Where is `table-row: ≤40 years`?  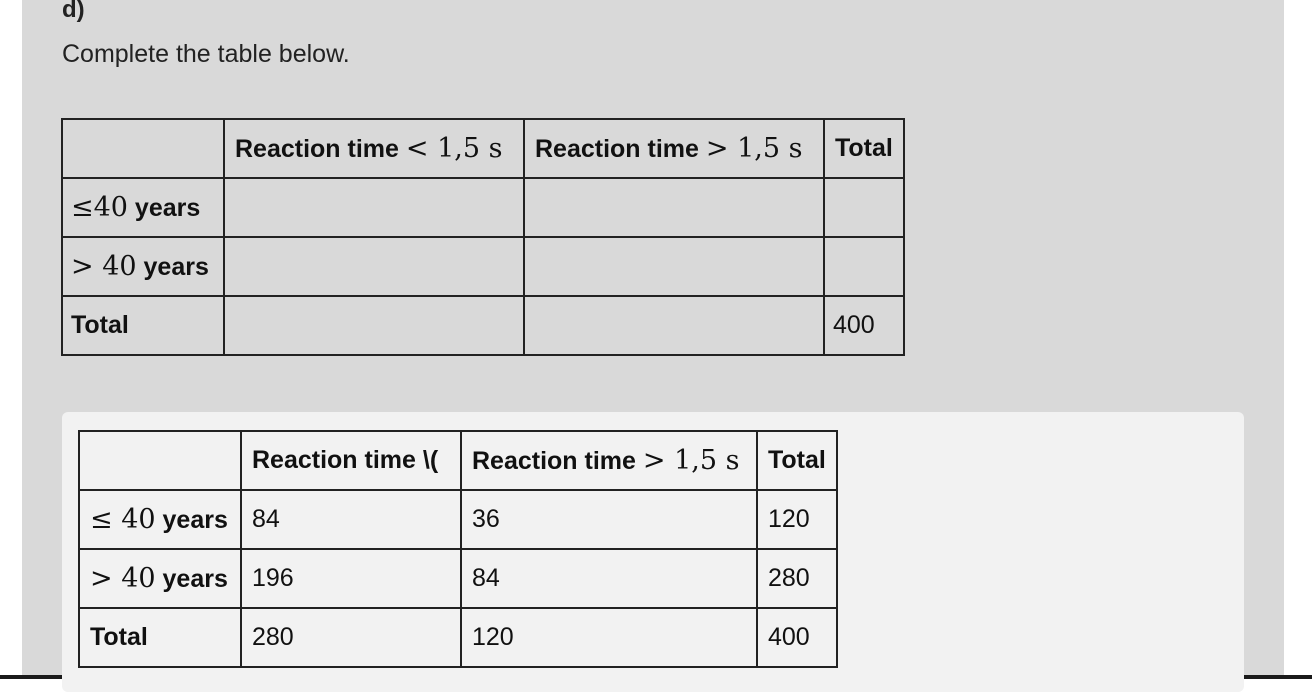 table-row: ≤40 years is located at coordinates (483, 207).